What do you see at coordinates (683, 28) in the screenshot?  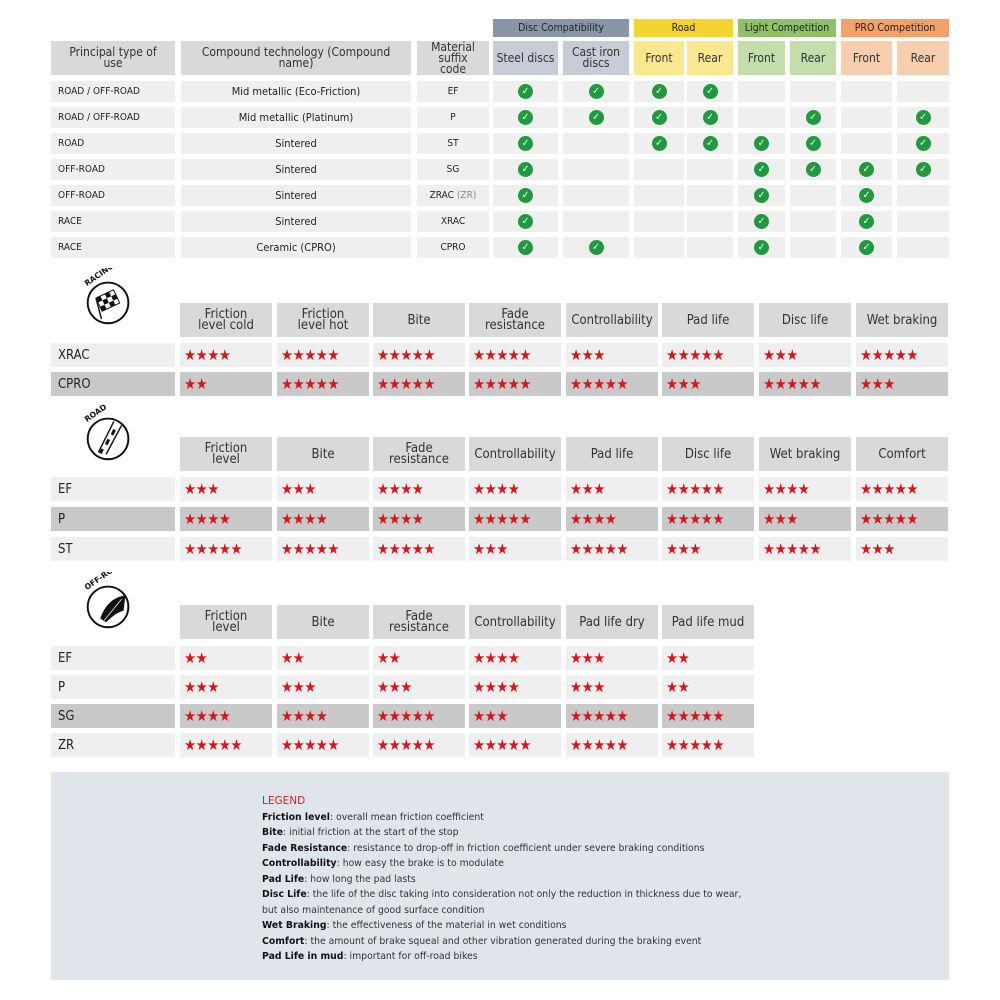 I see `group-header: Road` at bounding box center [683, 28].